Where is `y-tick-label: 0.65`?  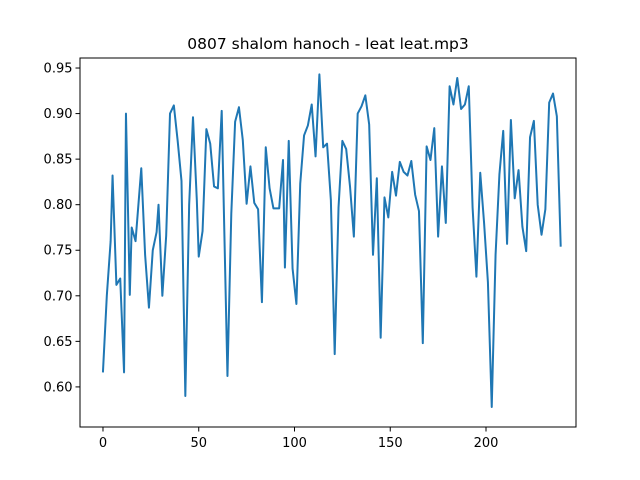 y-tick-label: 0.65 is located at coordinates (58, 342).